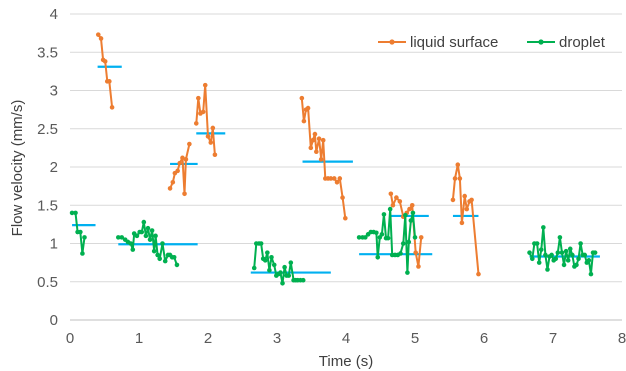  What do you see at coordinates (566, 42) in the screenshot?
I see `legend-item-droplet: droplet` at bounding box center [566, 42].